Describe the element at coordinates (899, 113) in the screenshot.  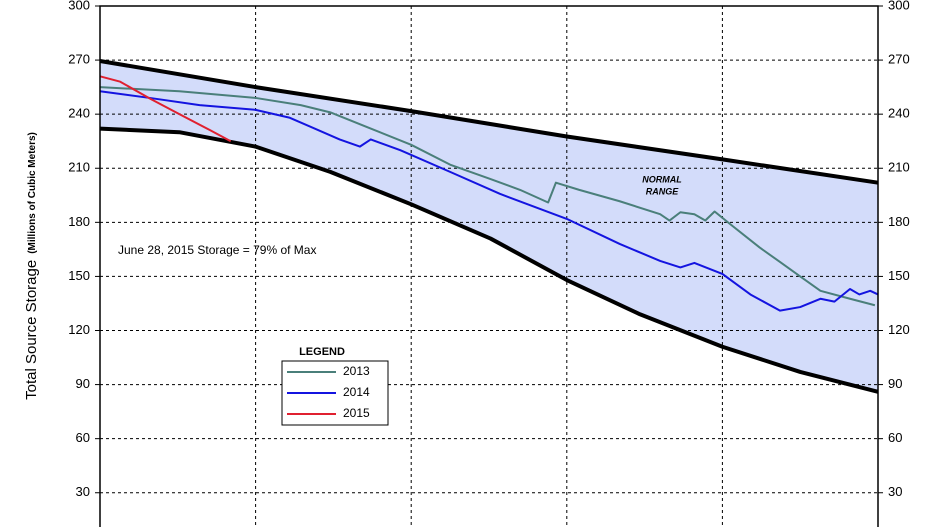
I see `y2-tick-label: 240` at that location.